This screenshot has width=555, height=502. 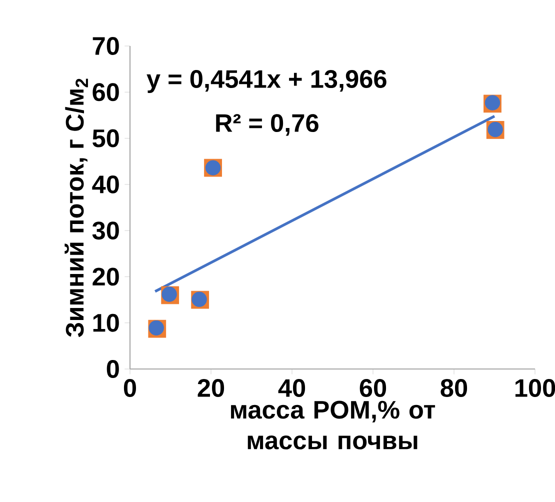 What do you see at coordinates (373, 388) in the screenshot?
I see `x-tick-label: 60` at bounding box center [373, 388].